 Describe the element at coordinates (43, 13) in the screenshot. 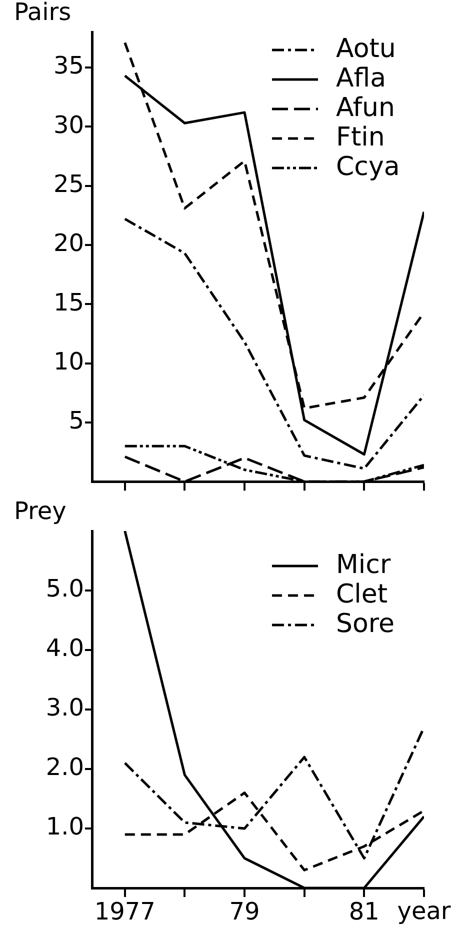

I see `y-axis-title: Pairs` at that location.